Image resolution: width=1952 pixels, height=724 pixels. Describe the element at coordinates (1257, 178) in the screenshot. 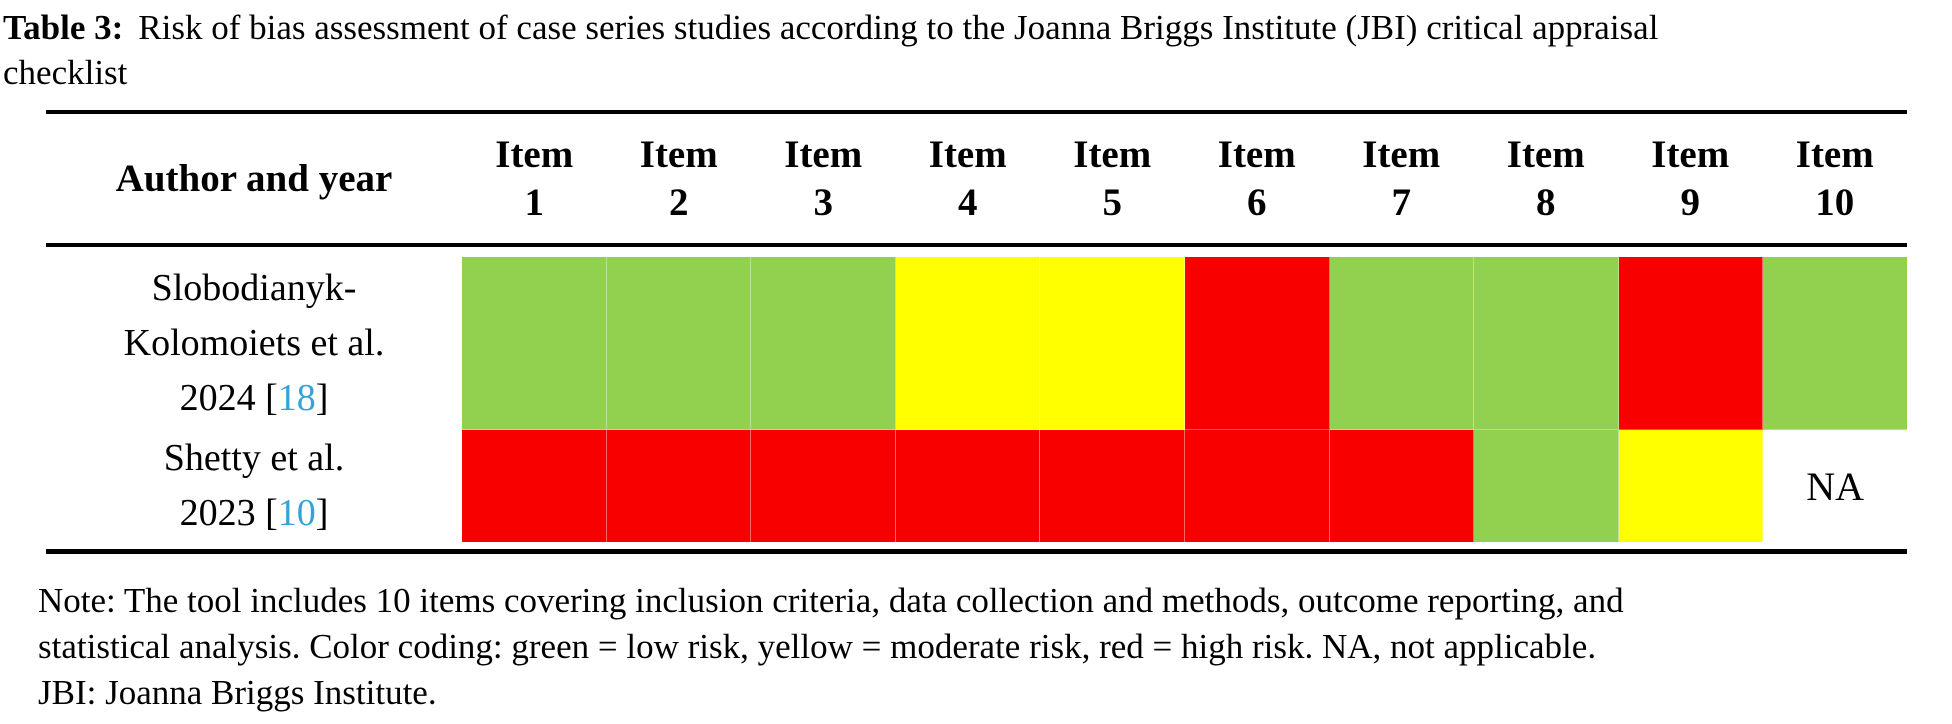

I see `item-header-6: Item 6` at that location.